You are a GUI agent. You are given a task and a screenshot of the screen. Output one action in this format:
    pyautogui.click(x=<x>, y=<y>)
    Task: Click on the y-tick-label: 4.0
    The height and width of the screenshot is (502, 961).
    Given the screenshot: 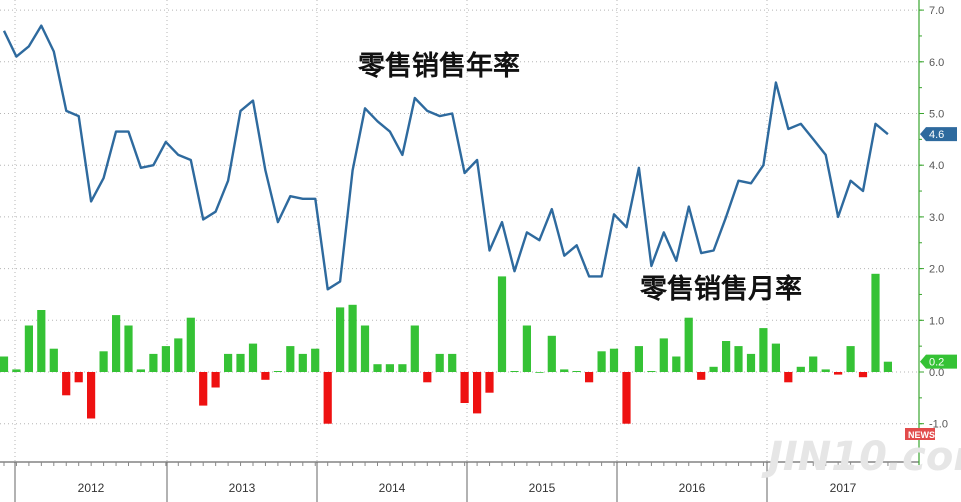 What is the action you would take?
    pyautogui.click(x=936, y=166)
    